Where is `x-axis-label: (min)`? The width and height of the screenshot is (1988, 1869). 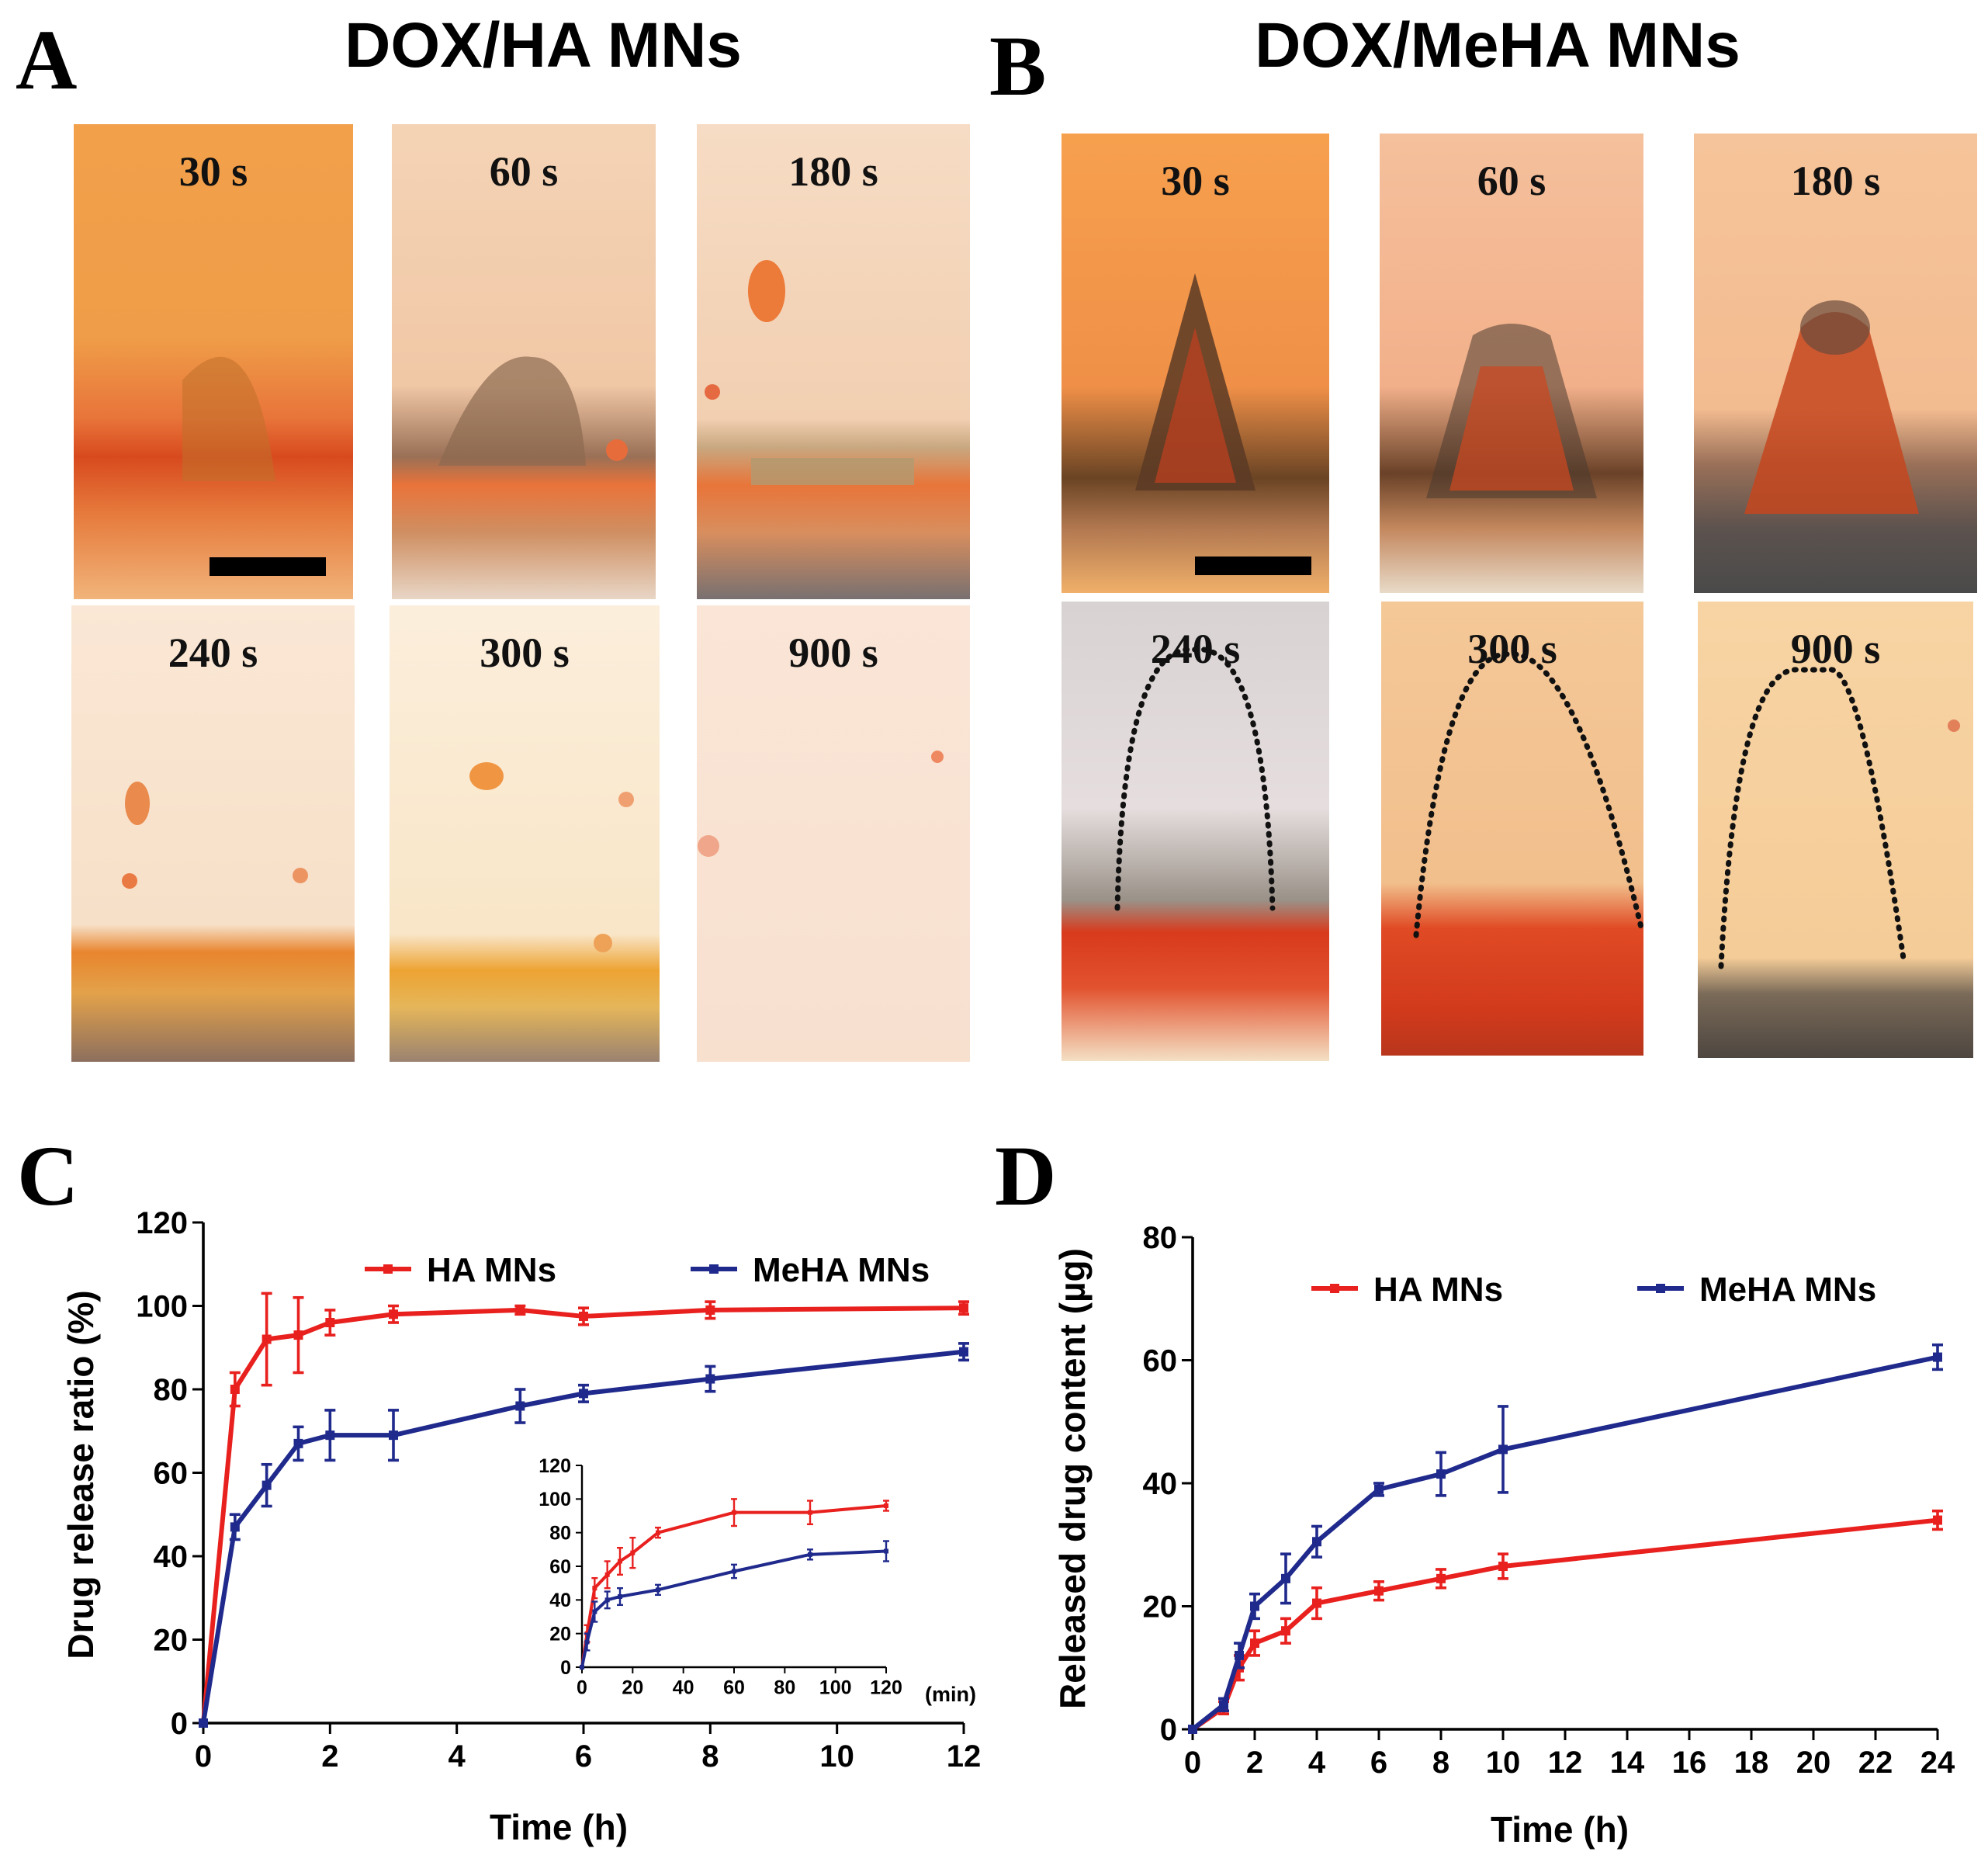
x-axis-label: (min) is located at coordinates (951, 1695).